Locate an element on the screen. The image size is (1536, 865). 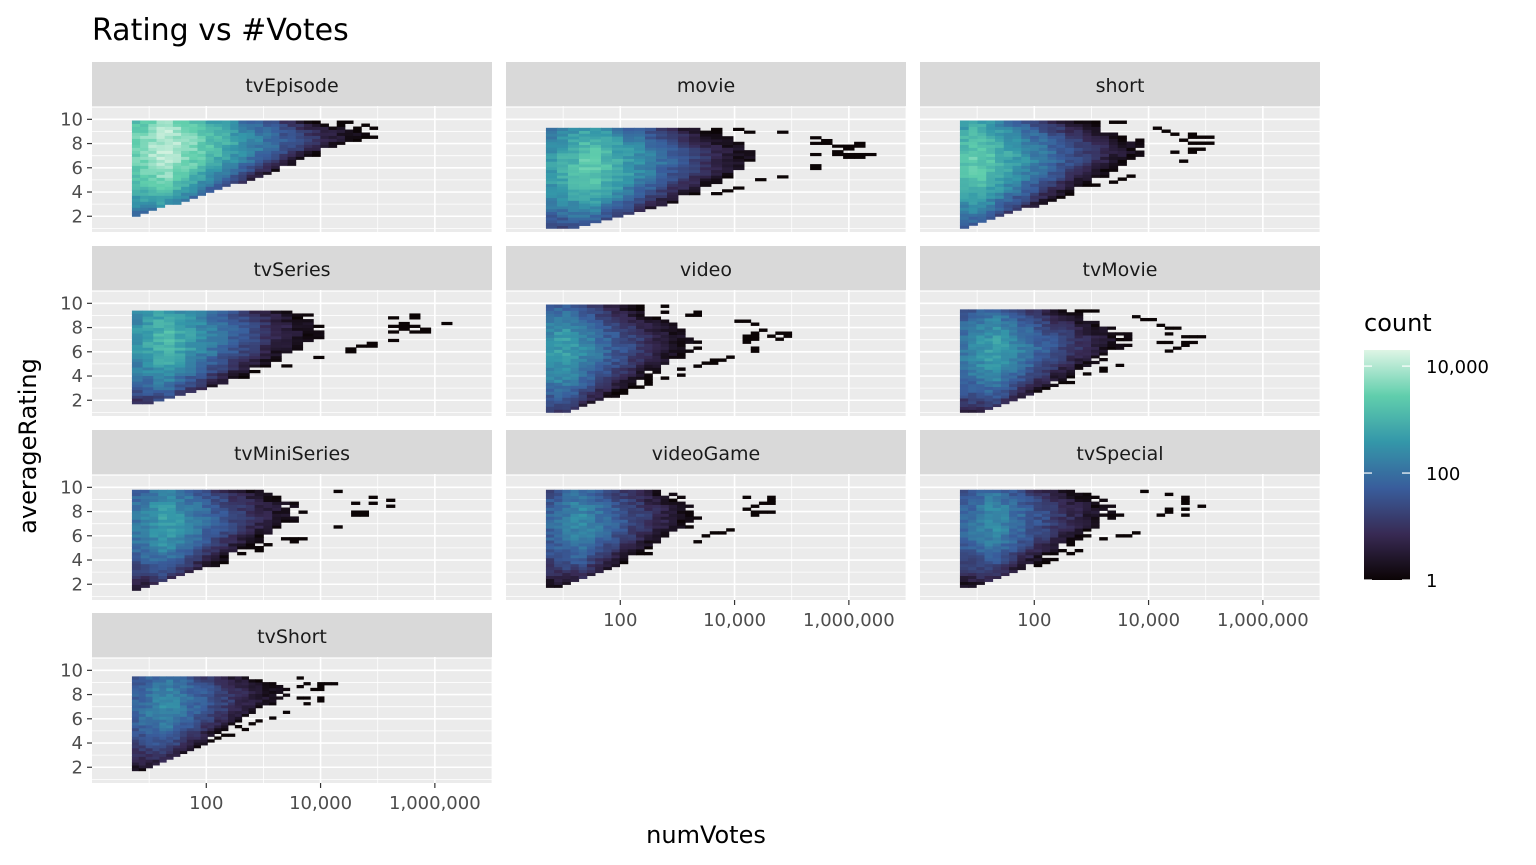
y-tick-label: 2 is located at coordinates (77, 400).